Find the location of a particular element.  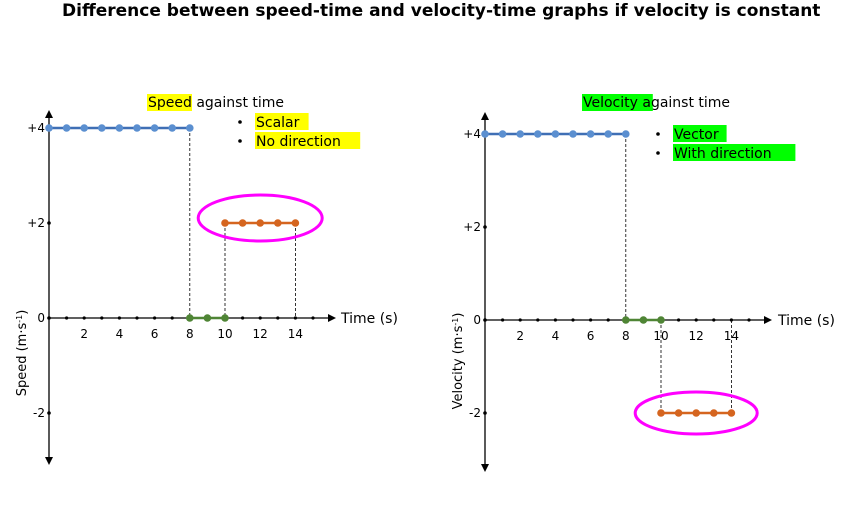

x-axis-label: Time (s) is located at coordinates (369, 319).